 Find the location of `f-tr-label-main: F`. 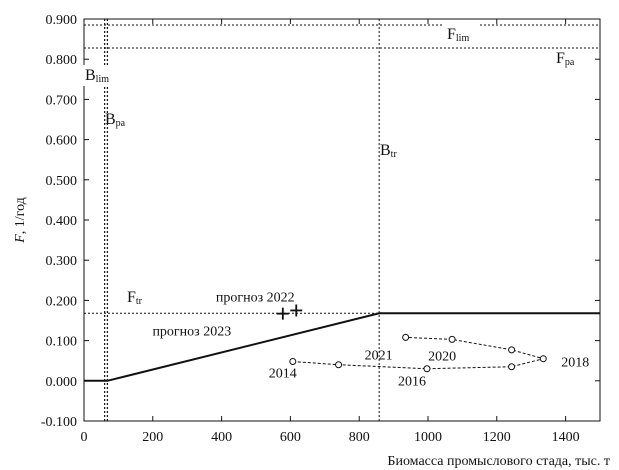

f-tr-label-main: F is located at coordinates (131, 297).